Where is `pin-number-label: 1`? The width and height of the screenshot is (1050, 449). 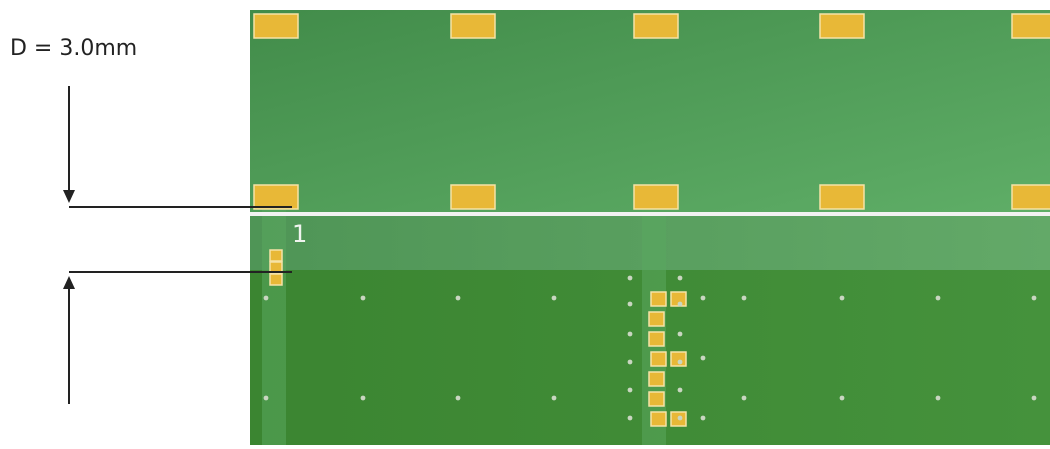 pin-number-label: 1 is located at coordinates (300, 234).